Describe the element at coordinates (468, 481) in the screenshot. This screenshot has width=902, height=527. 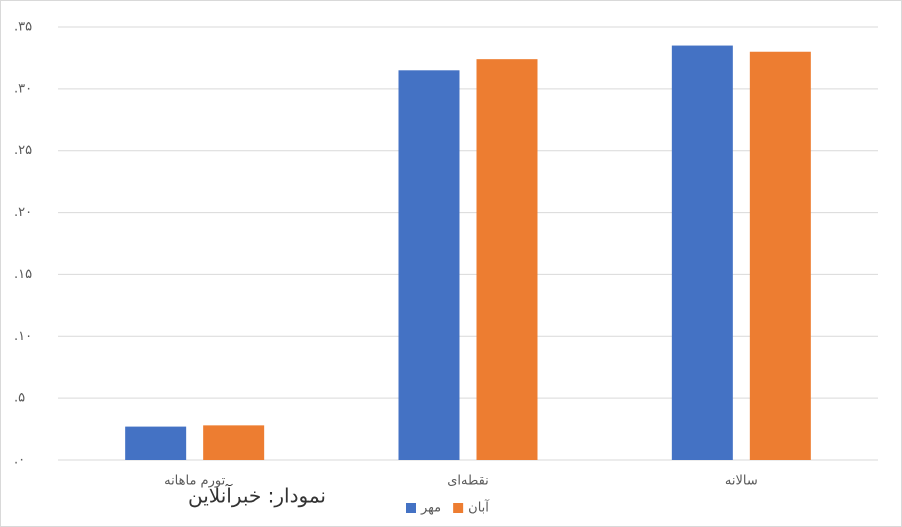
I see `x-tick-label: نقطه‌ای` at that location.